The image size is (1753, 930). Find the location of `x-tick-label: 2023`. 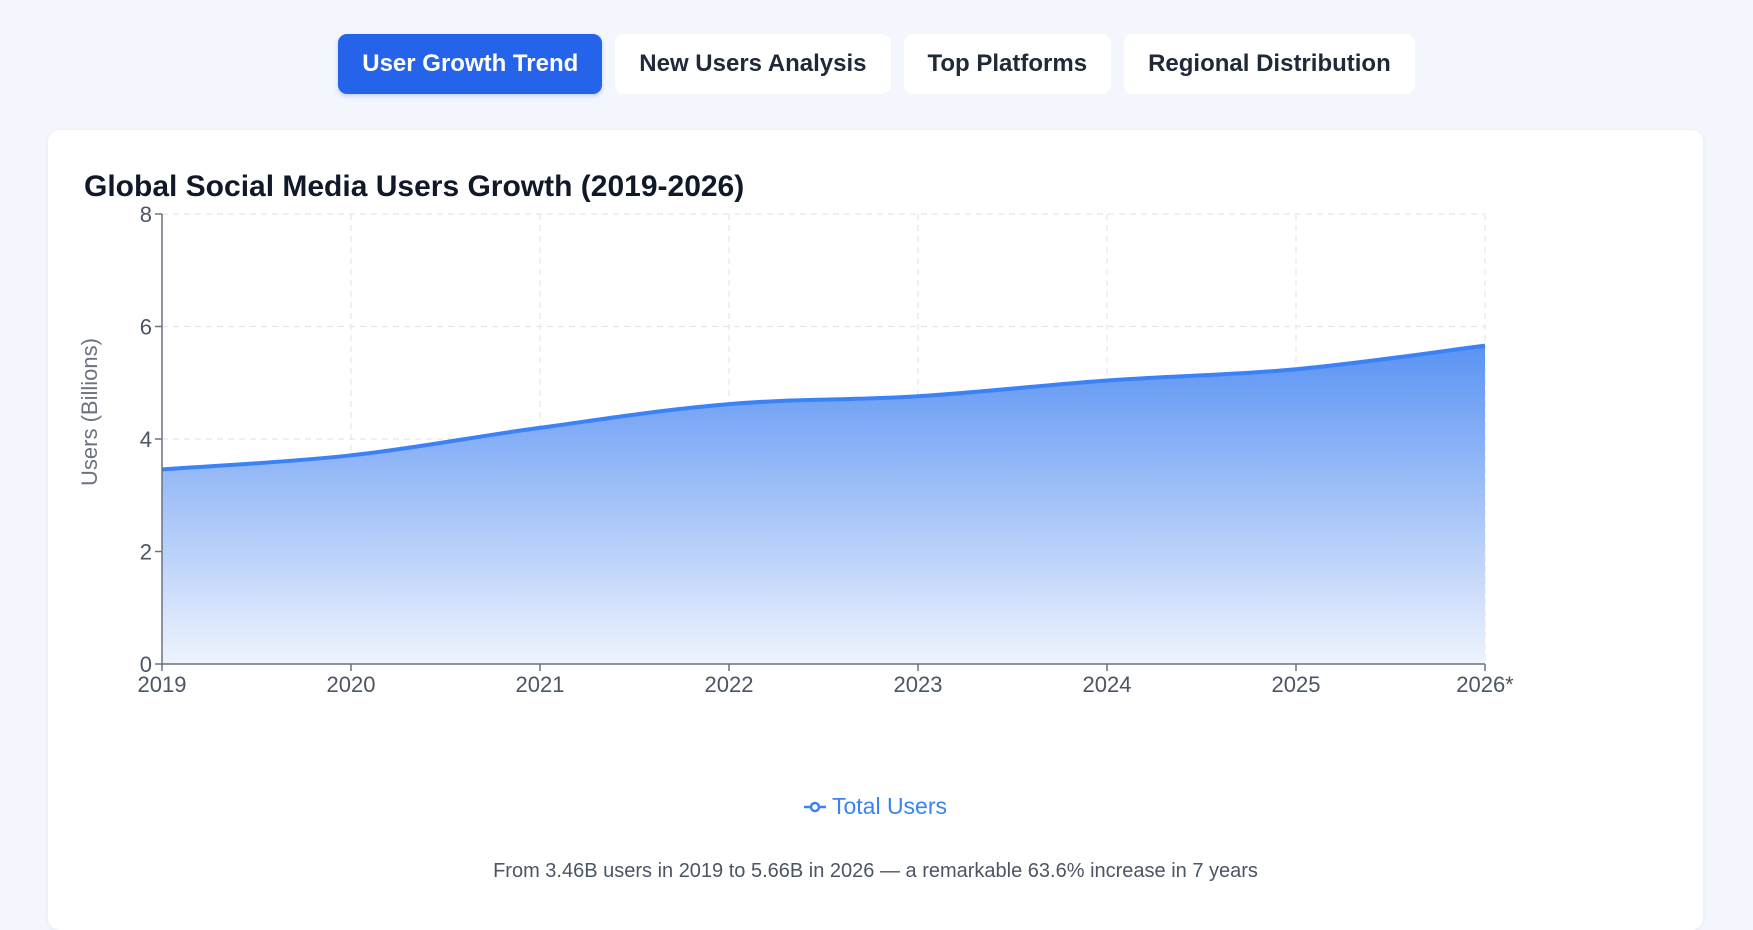

x-tick-label: 2023 is located at coordinates (918, 684).